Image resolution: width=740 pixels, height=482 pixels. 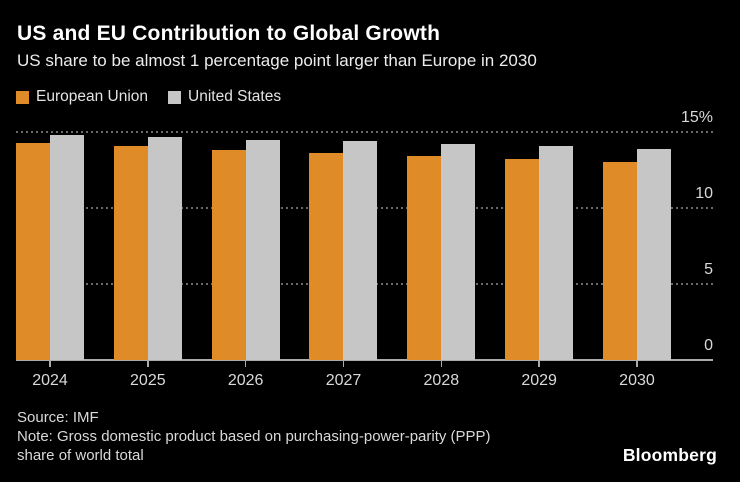 What do you see at coordinates (708, 269) in the screenshot?
I see `y-axis-label-5: 5` at bounding box center [708, 269].